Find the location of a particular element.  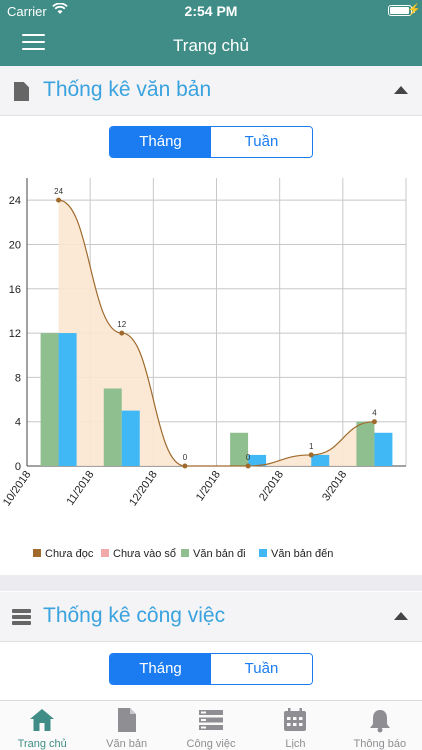

status-bar: Carrier 2:54 PM ⚡ is located at coordinates (211, 11).